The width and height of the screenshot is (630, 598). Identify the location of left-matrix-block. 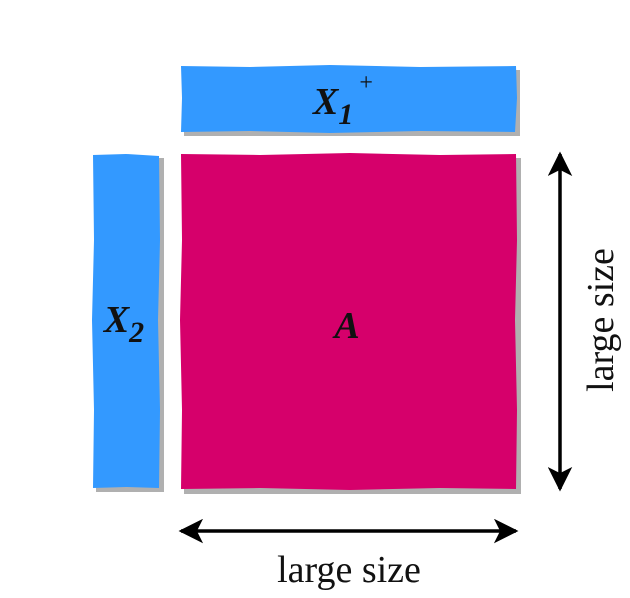
(126, 321).